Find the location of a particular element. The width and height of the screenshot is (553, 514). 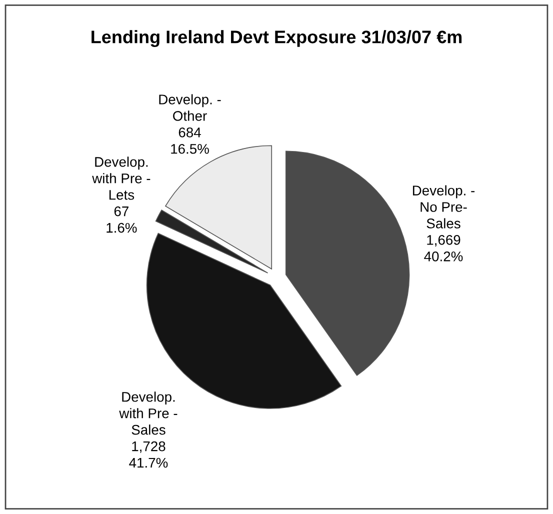

data-label: 684 16.5% is located at coordinates (190, 141).